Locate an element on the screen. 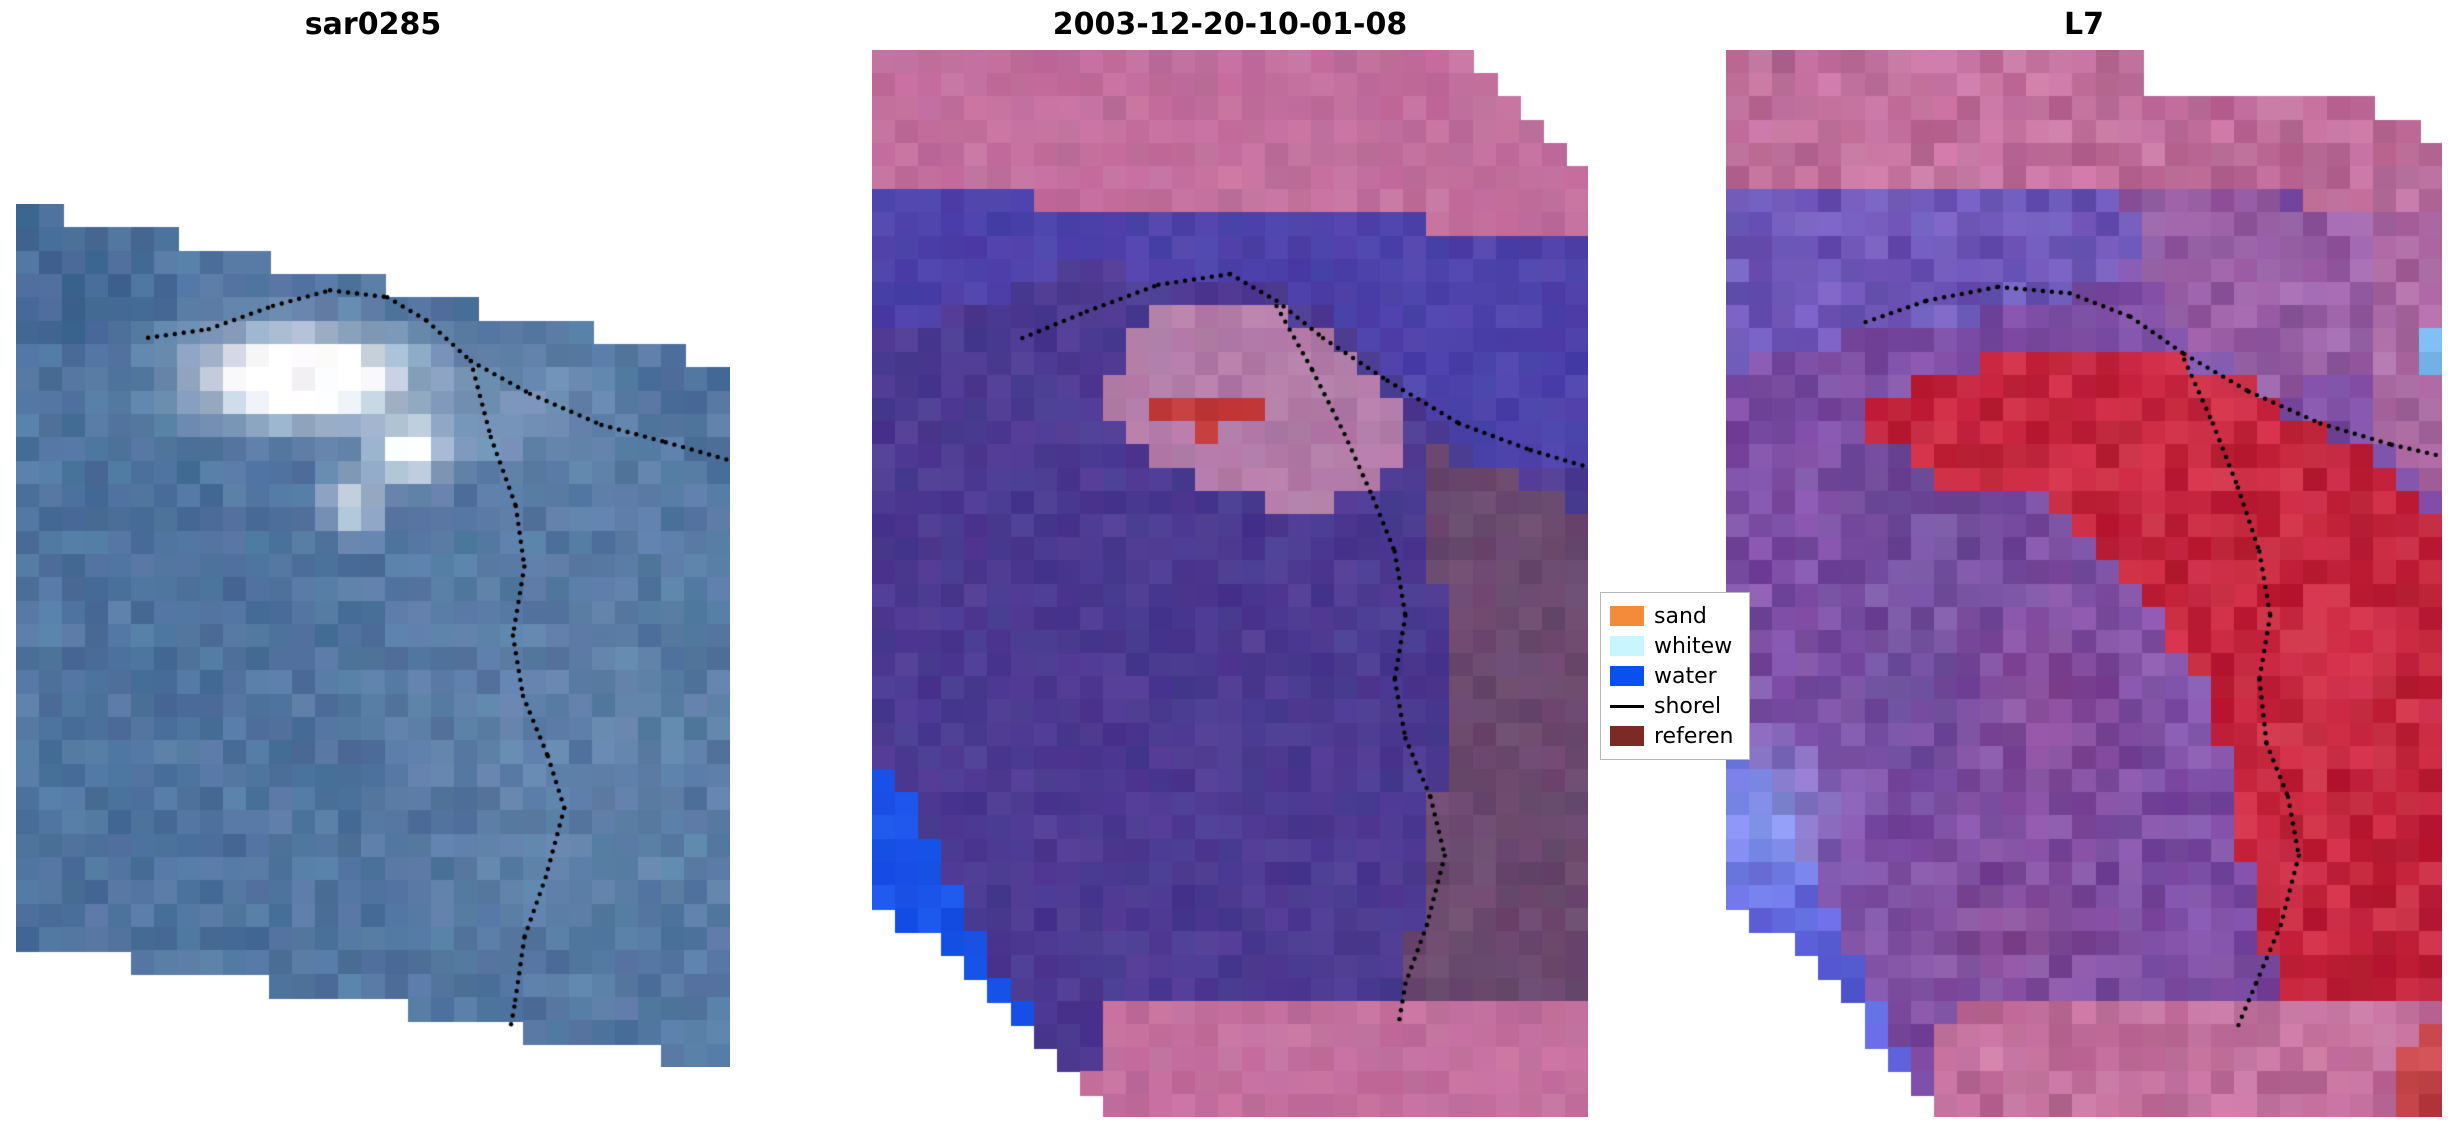 Image resolution: width=2460 pixels, height=1131 pixels. legend-label-water: water is located at coordinates (1685, 676).